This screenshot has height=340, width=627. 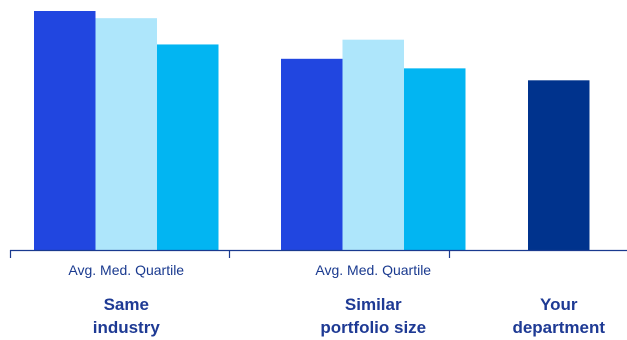 I want to click on group-label-2-line-1: Similar, so click(x=373, y=304).